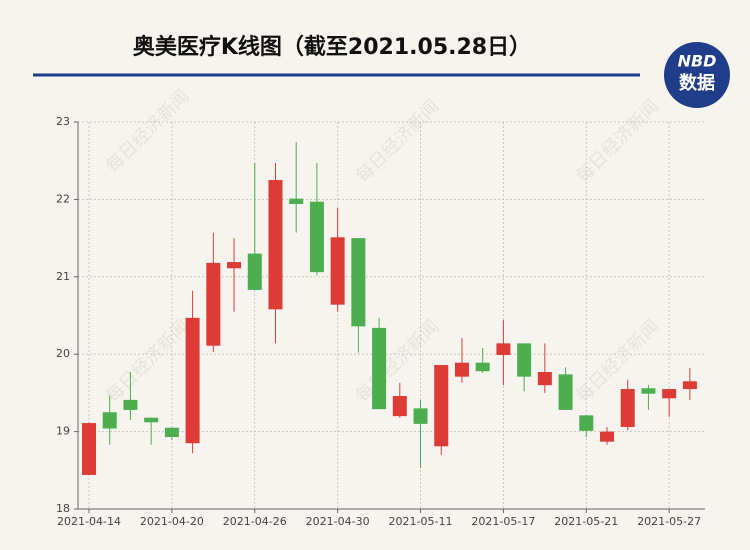 The height and width of the screenshot is (550, 750). What do you see at coordinates (669, 521) in the screenshot?
I see `x-tick-label: 2021-05-27` at bounding box center [669, 521].